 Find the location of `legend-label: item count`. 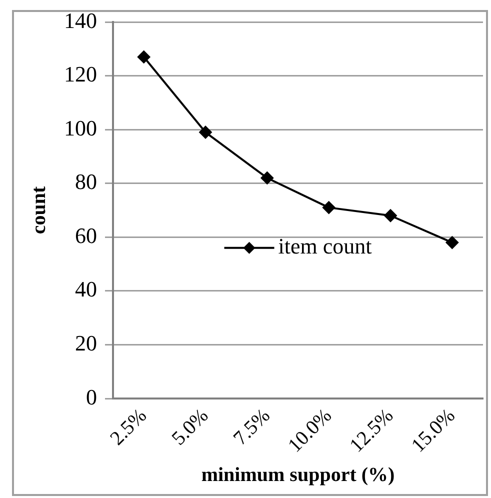

legend-label: item count is located at coordinates (325, 246).